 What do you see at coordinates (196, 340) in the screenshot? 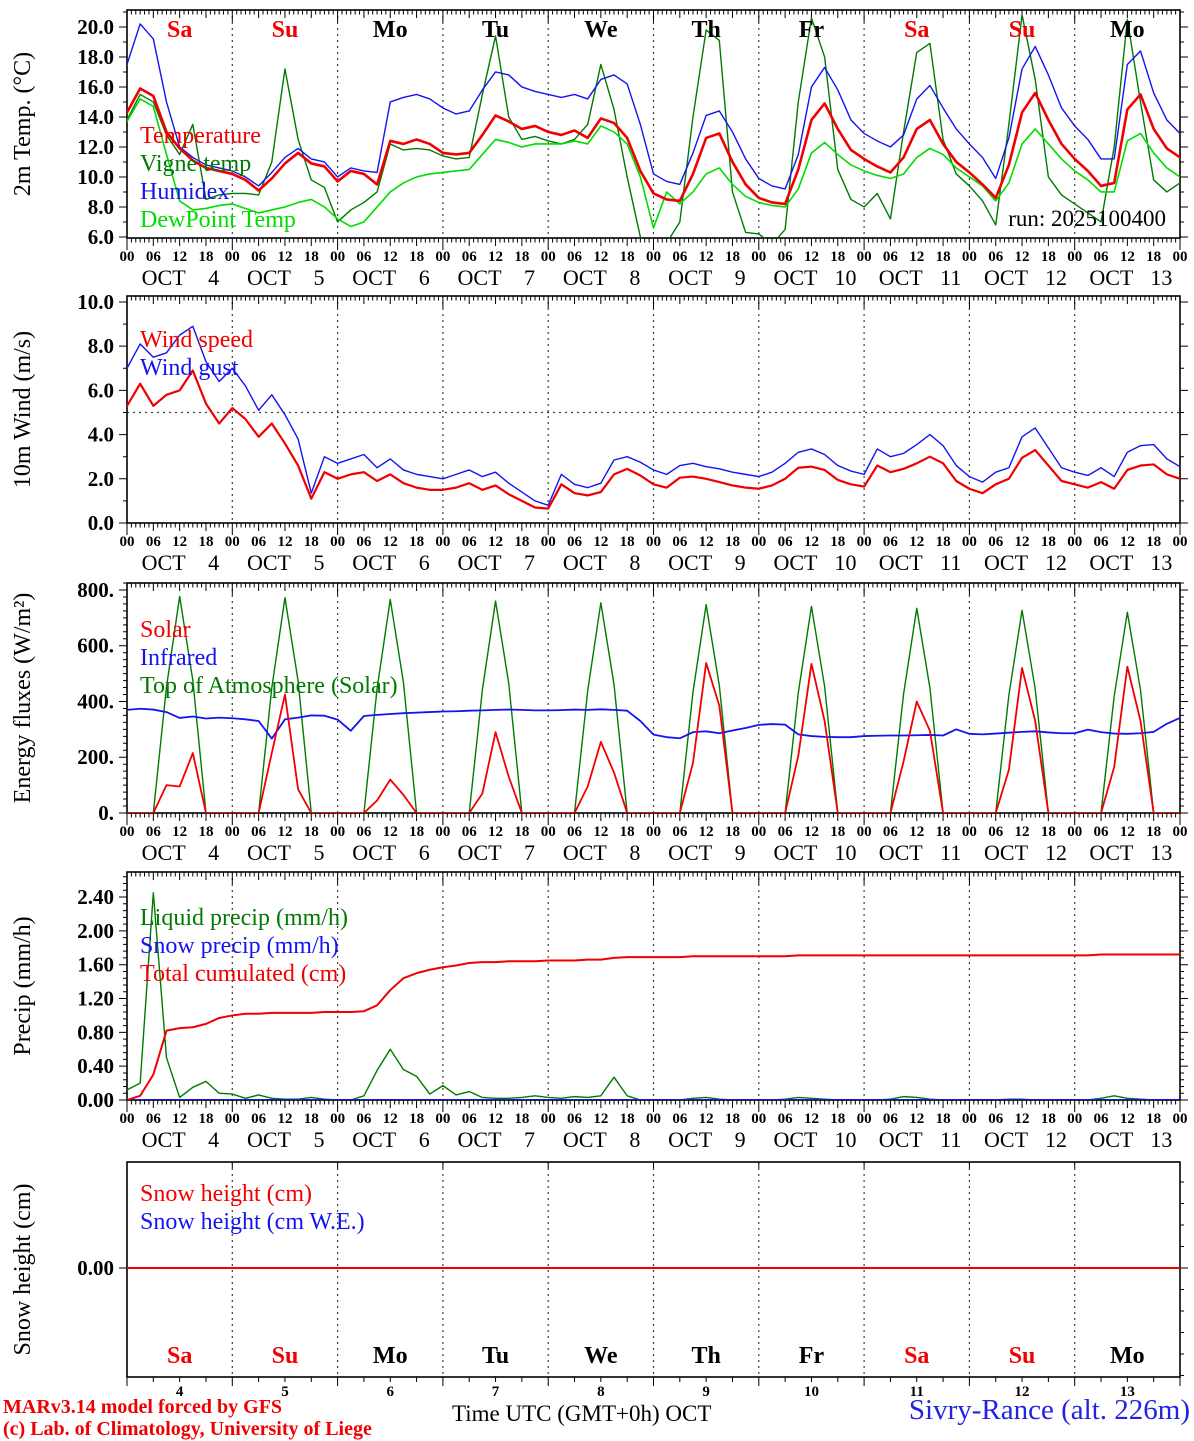
I see `legend-wind-0: Wind speed` at bounding box center [196, 340].